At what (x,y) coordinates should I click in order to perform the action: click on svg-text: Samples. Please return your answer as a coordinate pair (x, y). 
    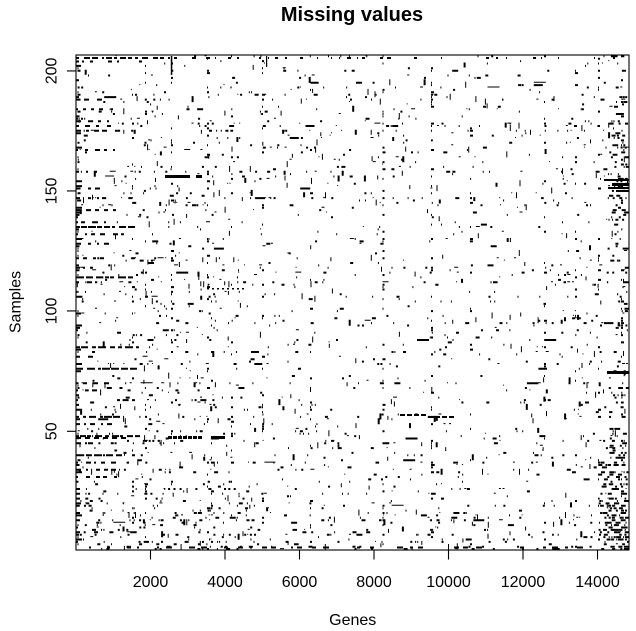
    Looking at the image, I should click on (16, 302).